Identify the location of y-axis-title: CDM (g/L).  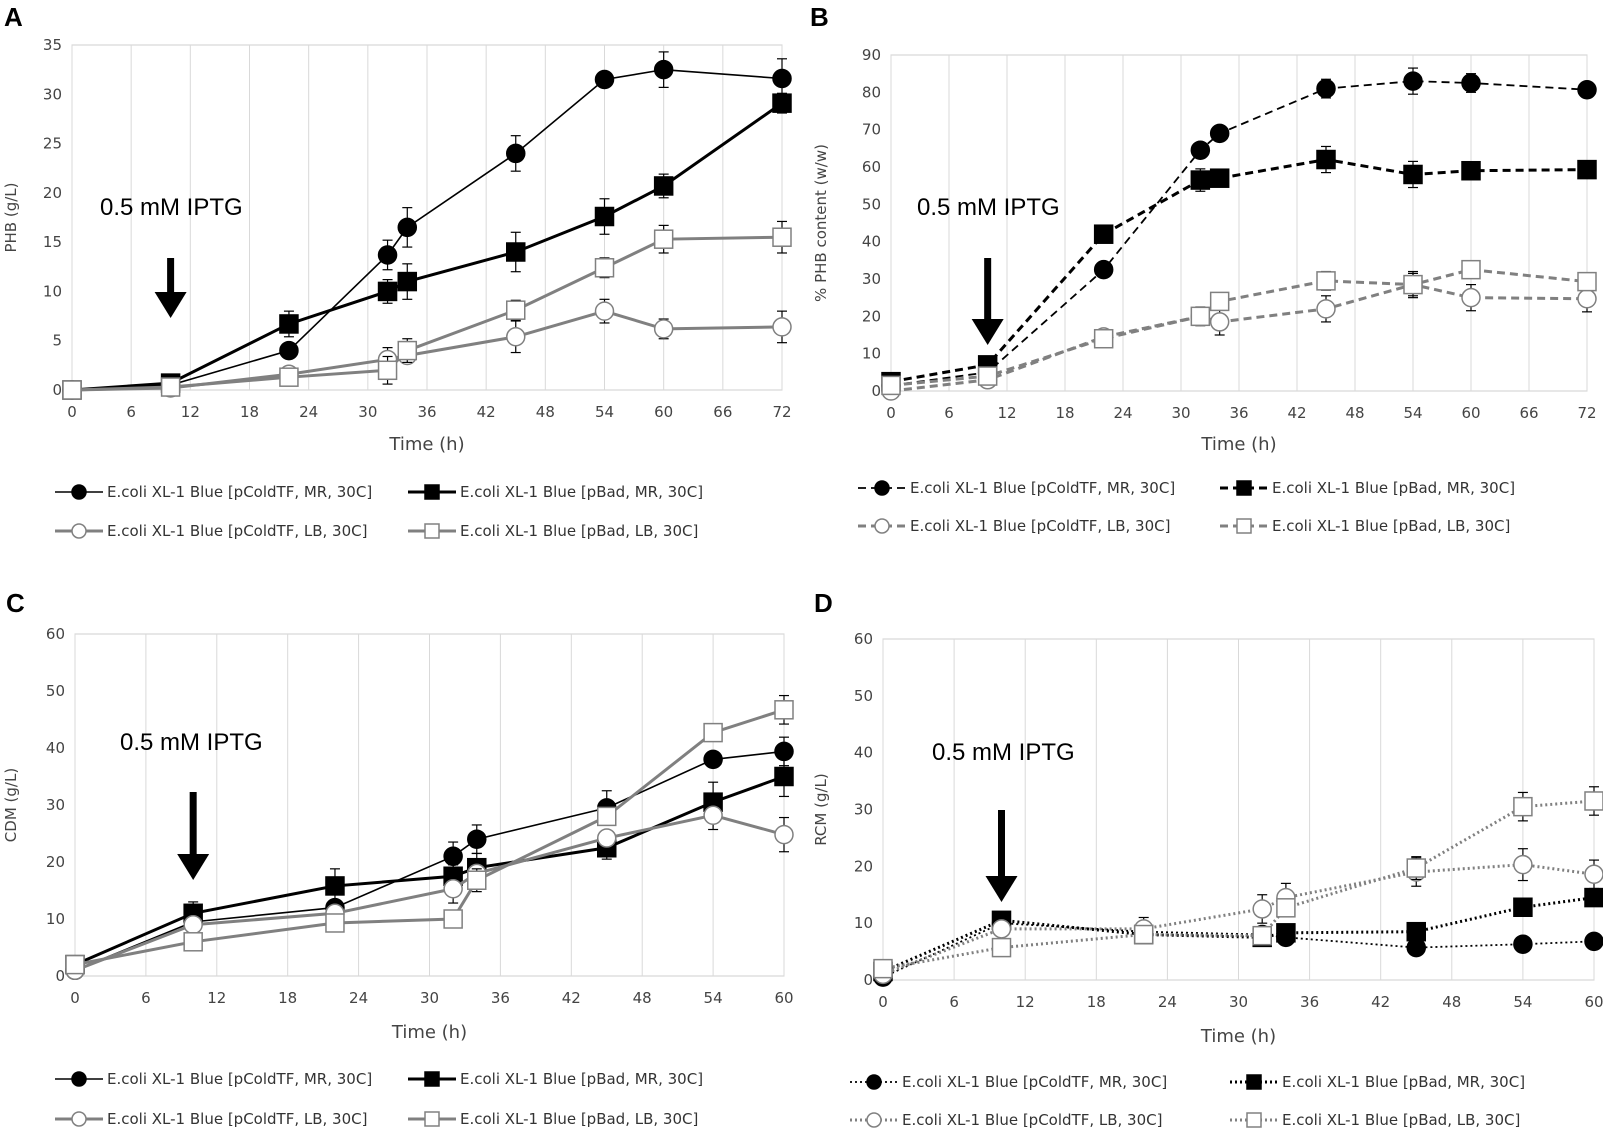
(11, 805).